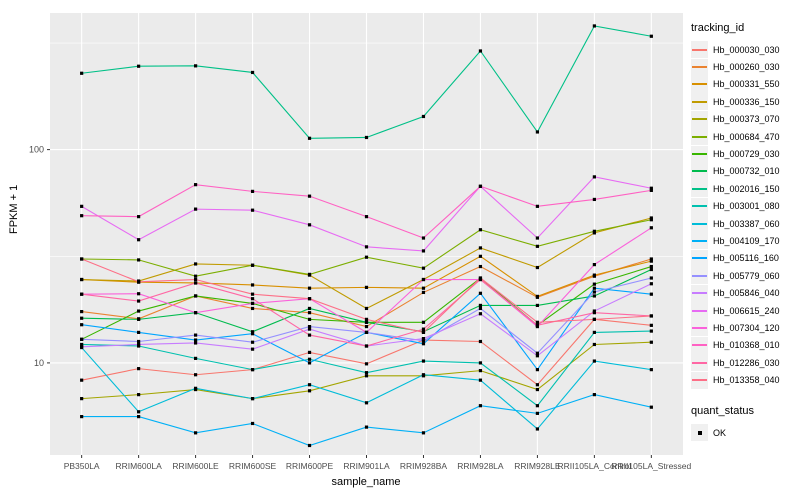 The width and height of the screenshot is (800, 500). I want to click on x-tick-label: RRII105LA_Stressed, so click(651, 466).